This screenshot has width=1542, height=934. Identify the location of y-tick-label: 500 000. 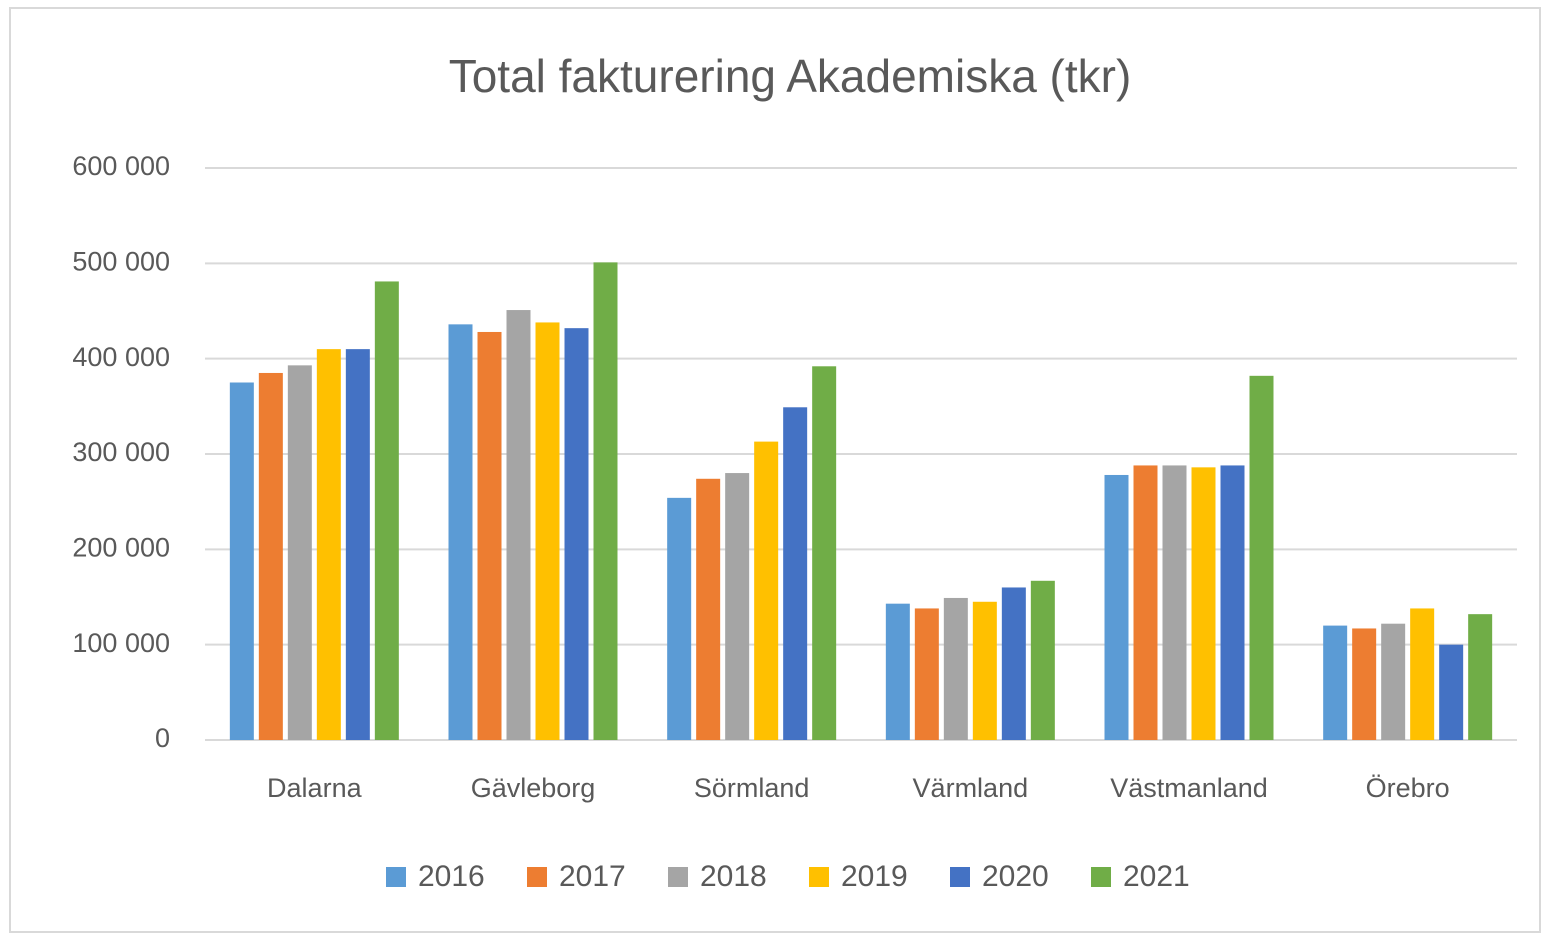
(121, 261).